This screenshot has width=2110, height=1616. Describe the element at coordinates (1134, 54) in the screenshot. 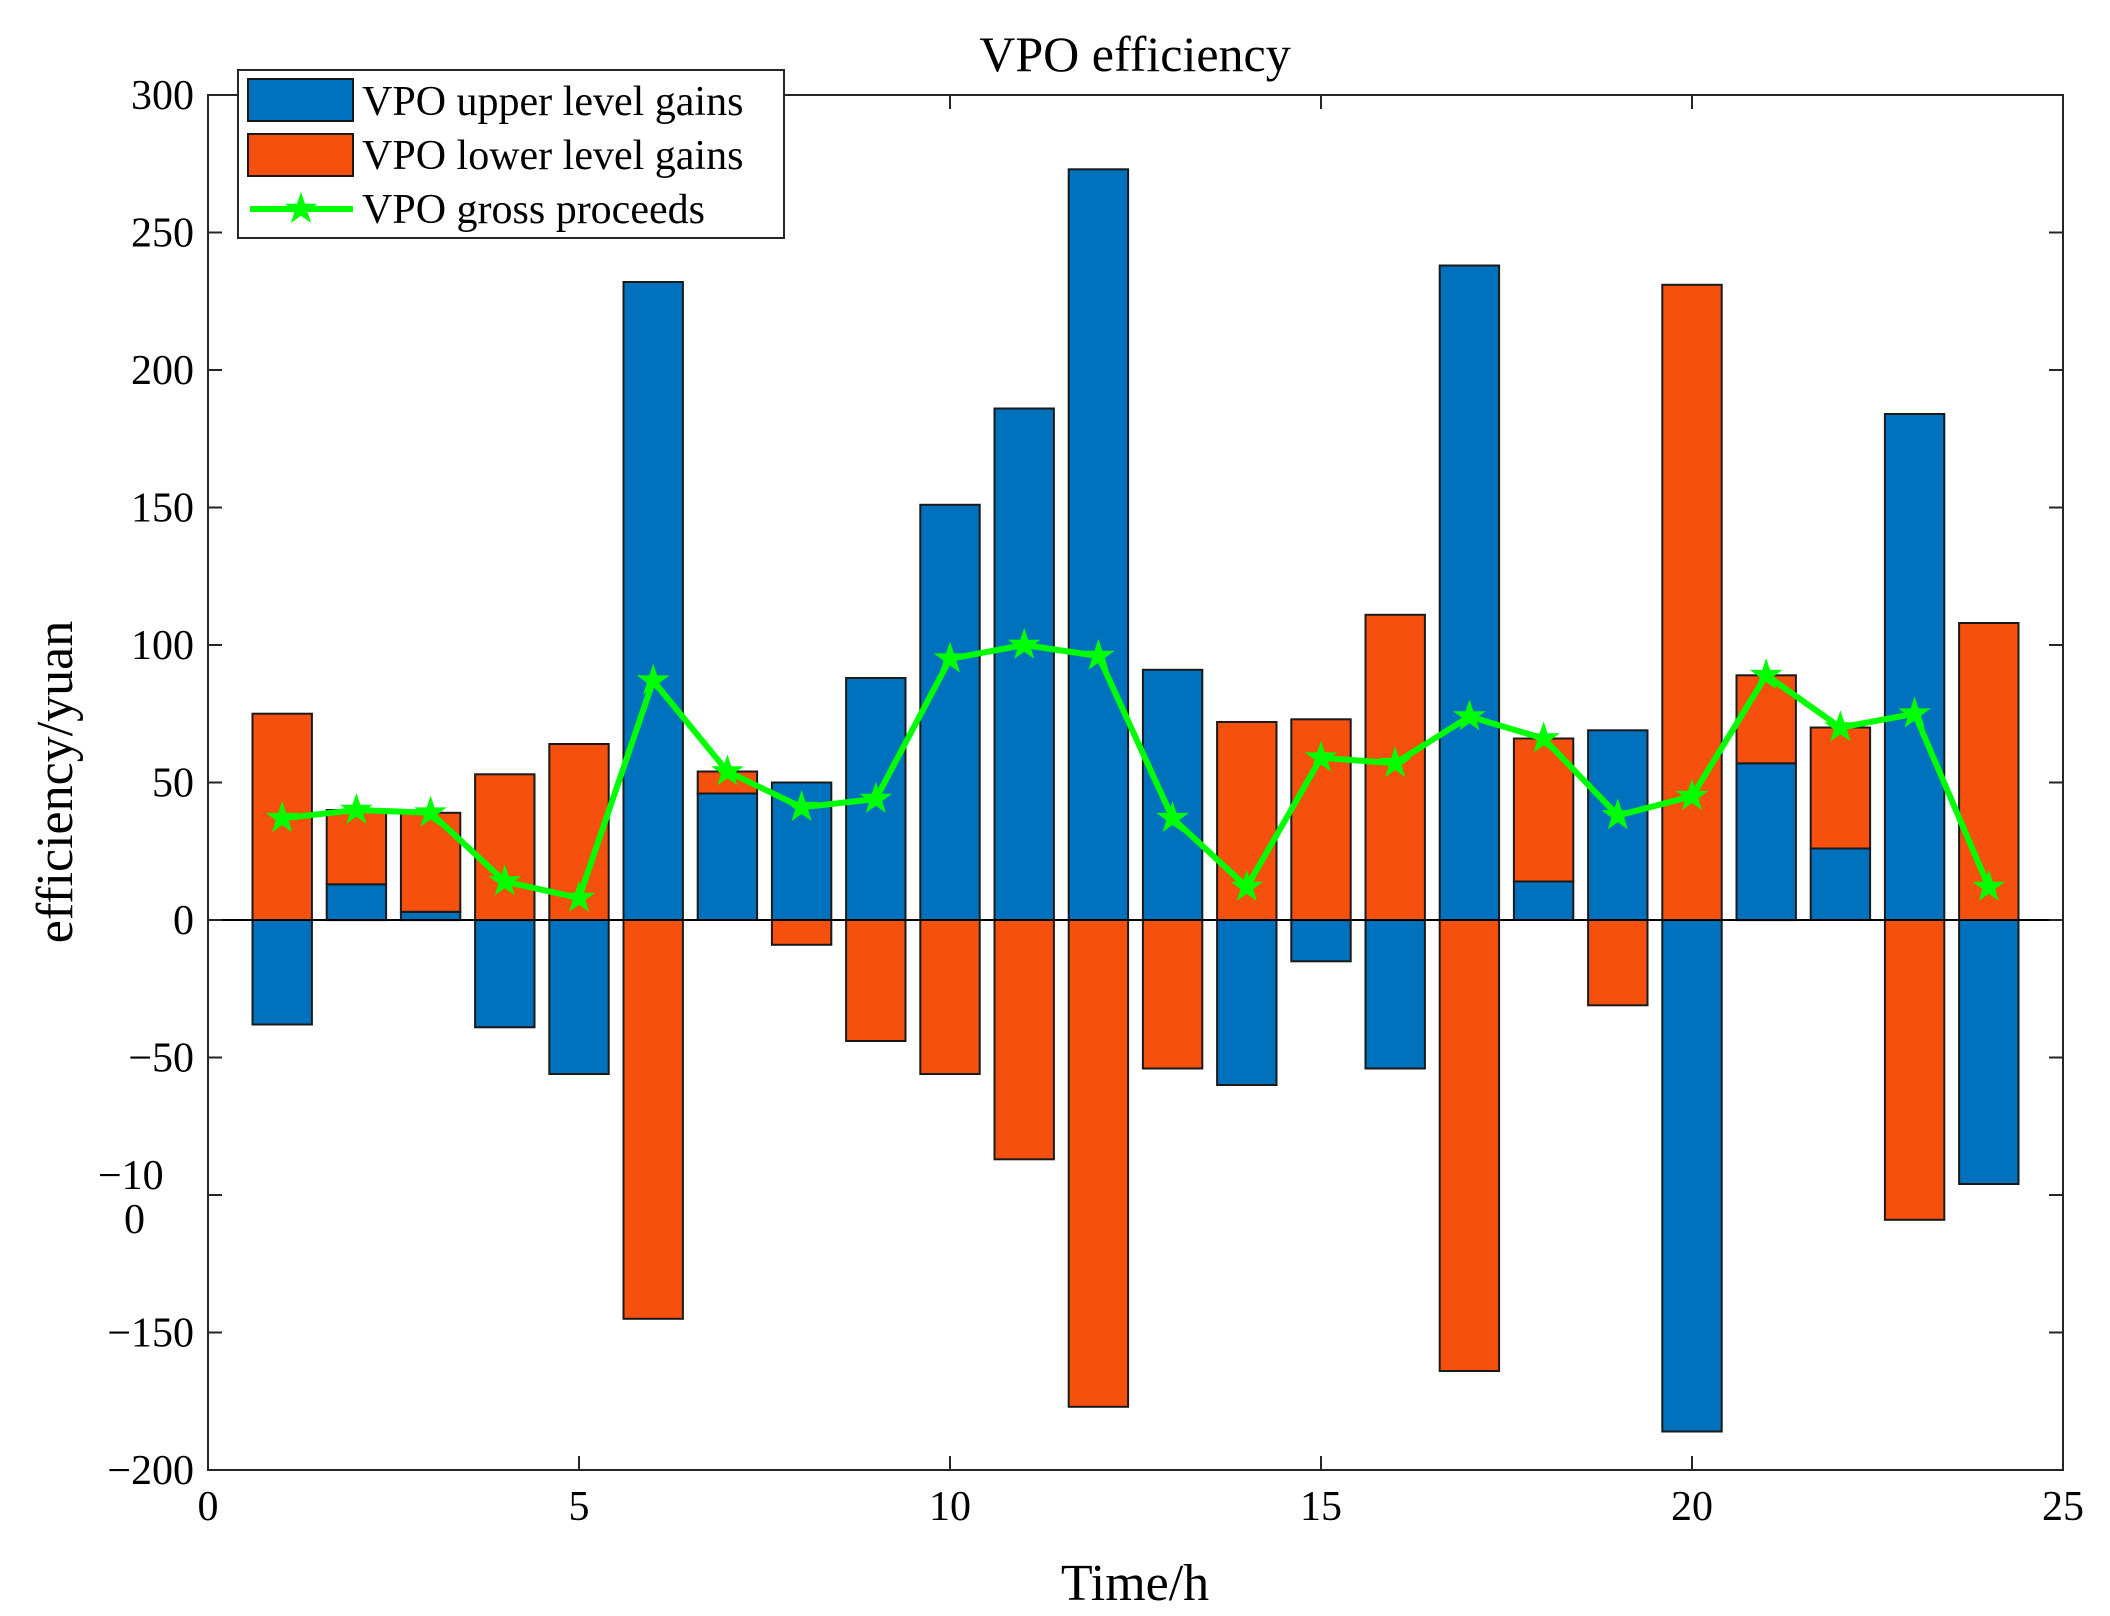

I see `chart-title: VPO efficiency` at that location.